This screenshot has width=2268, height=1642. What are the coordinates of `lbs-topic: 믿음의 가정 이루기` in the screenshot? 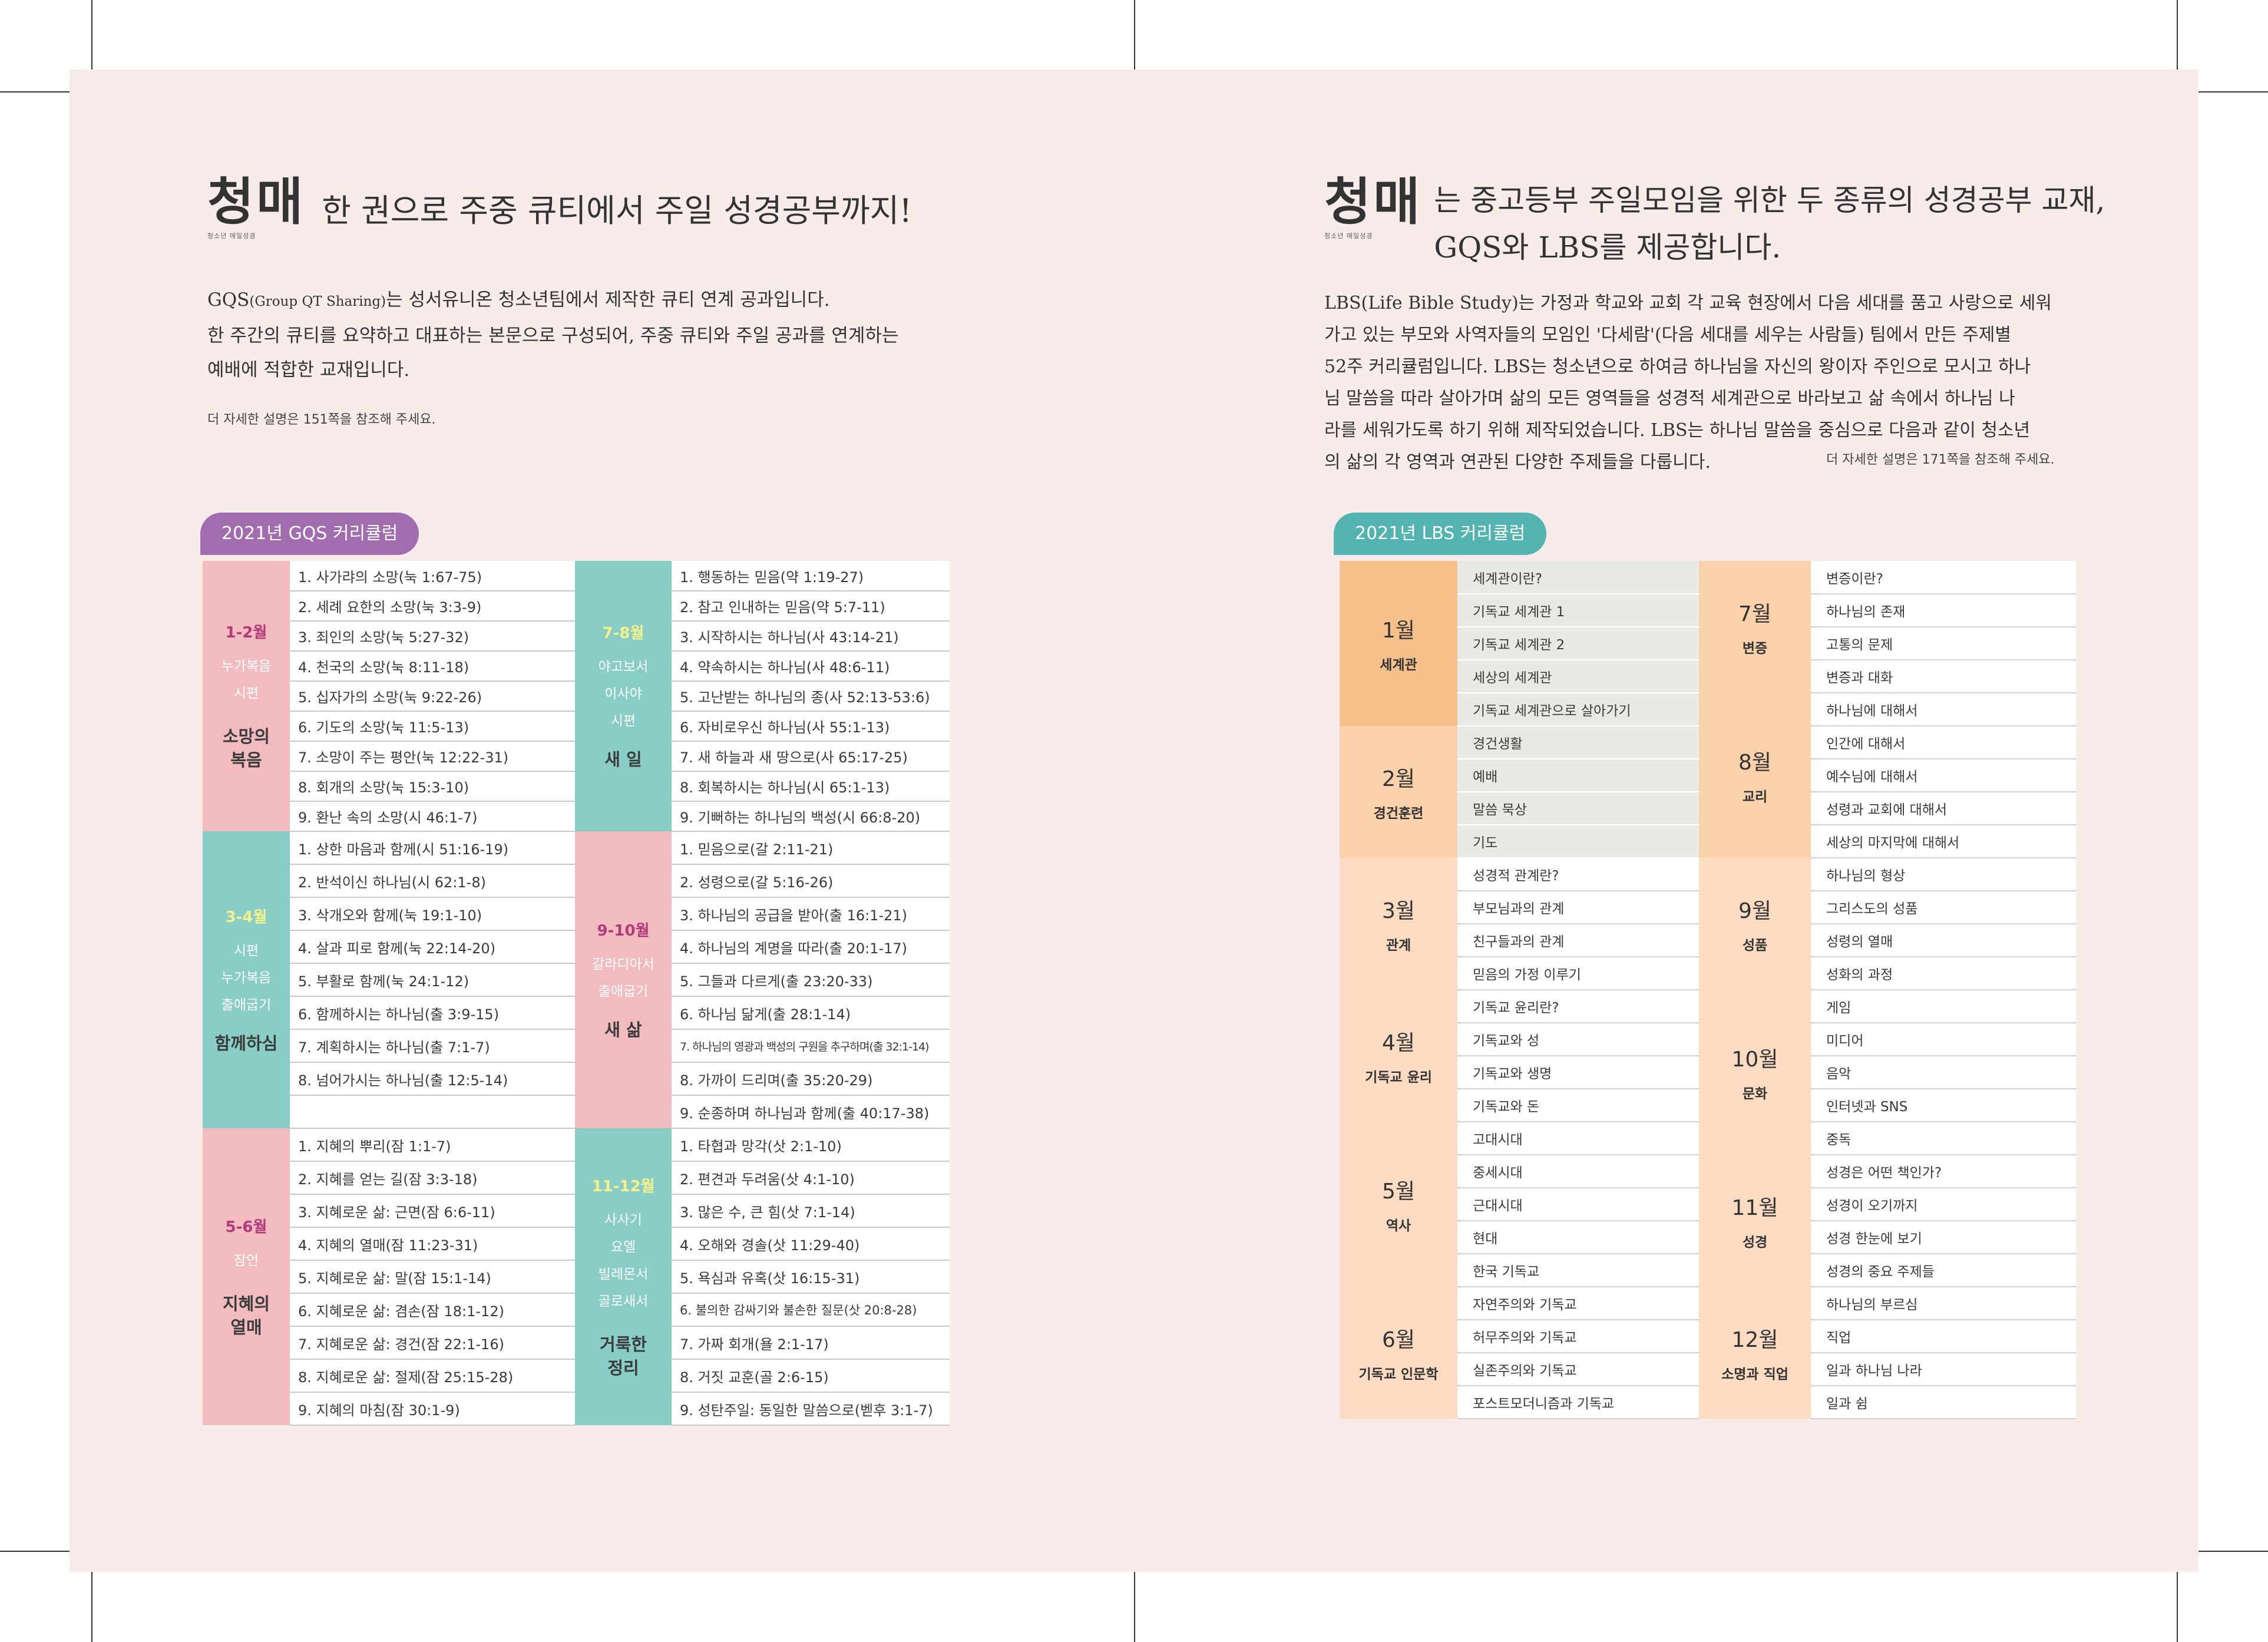 It's located at (1578, 973).